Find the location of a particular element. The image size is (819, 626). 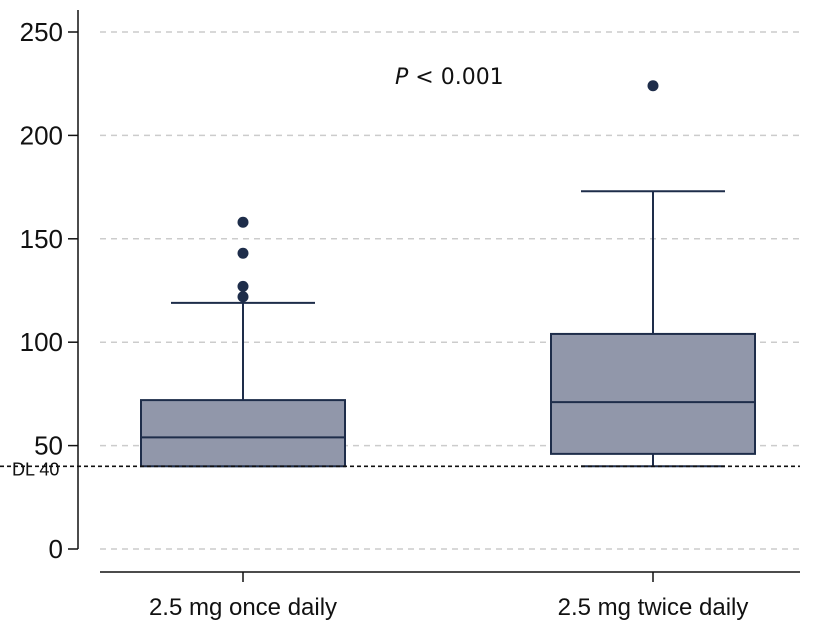

reference-line-group: DL 40 is located at coordinates (400, 469).